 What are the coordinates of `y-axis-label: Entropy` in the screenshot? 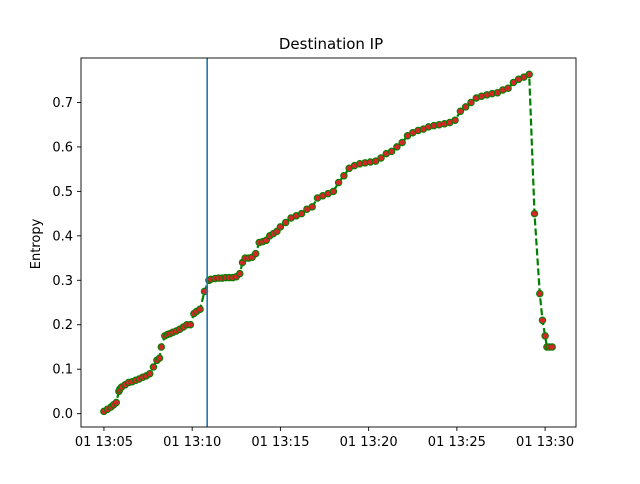 It's located at (36, 243).